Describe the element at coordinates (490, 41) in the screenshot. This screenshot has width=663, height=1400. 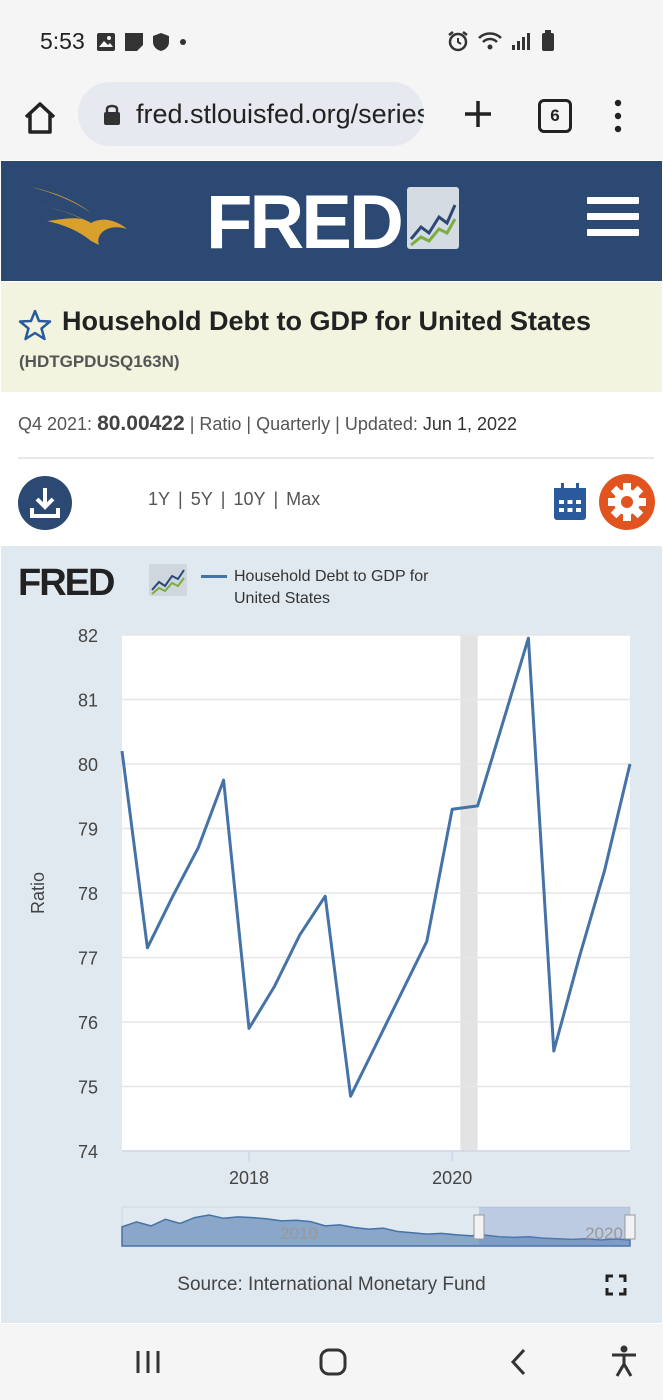
I see `wifi-icon` at that location.